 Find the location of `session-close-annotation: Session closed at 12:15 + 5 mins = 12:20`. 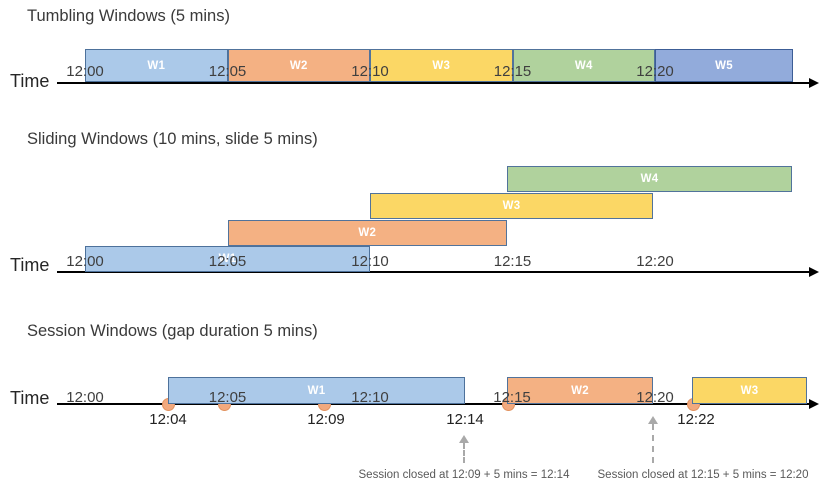

session-close-annotation: Session closed at 12:15 + 5 mins = 12:20 is located at coordinates (703, 475).